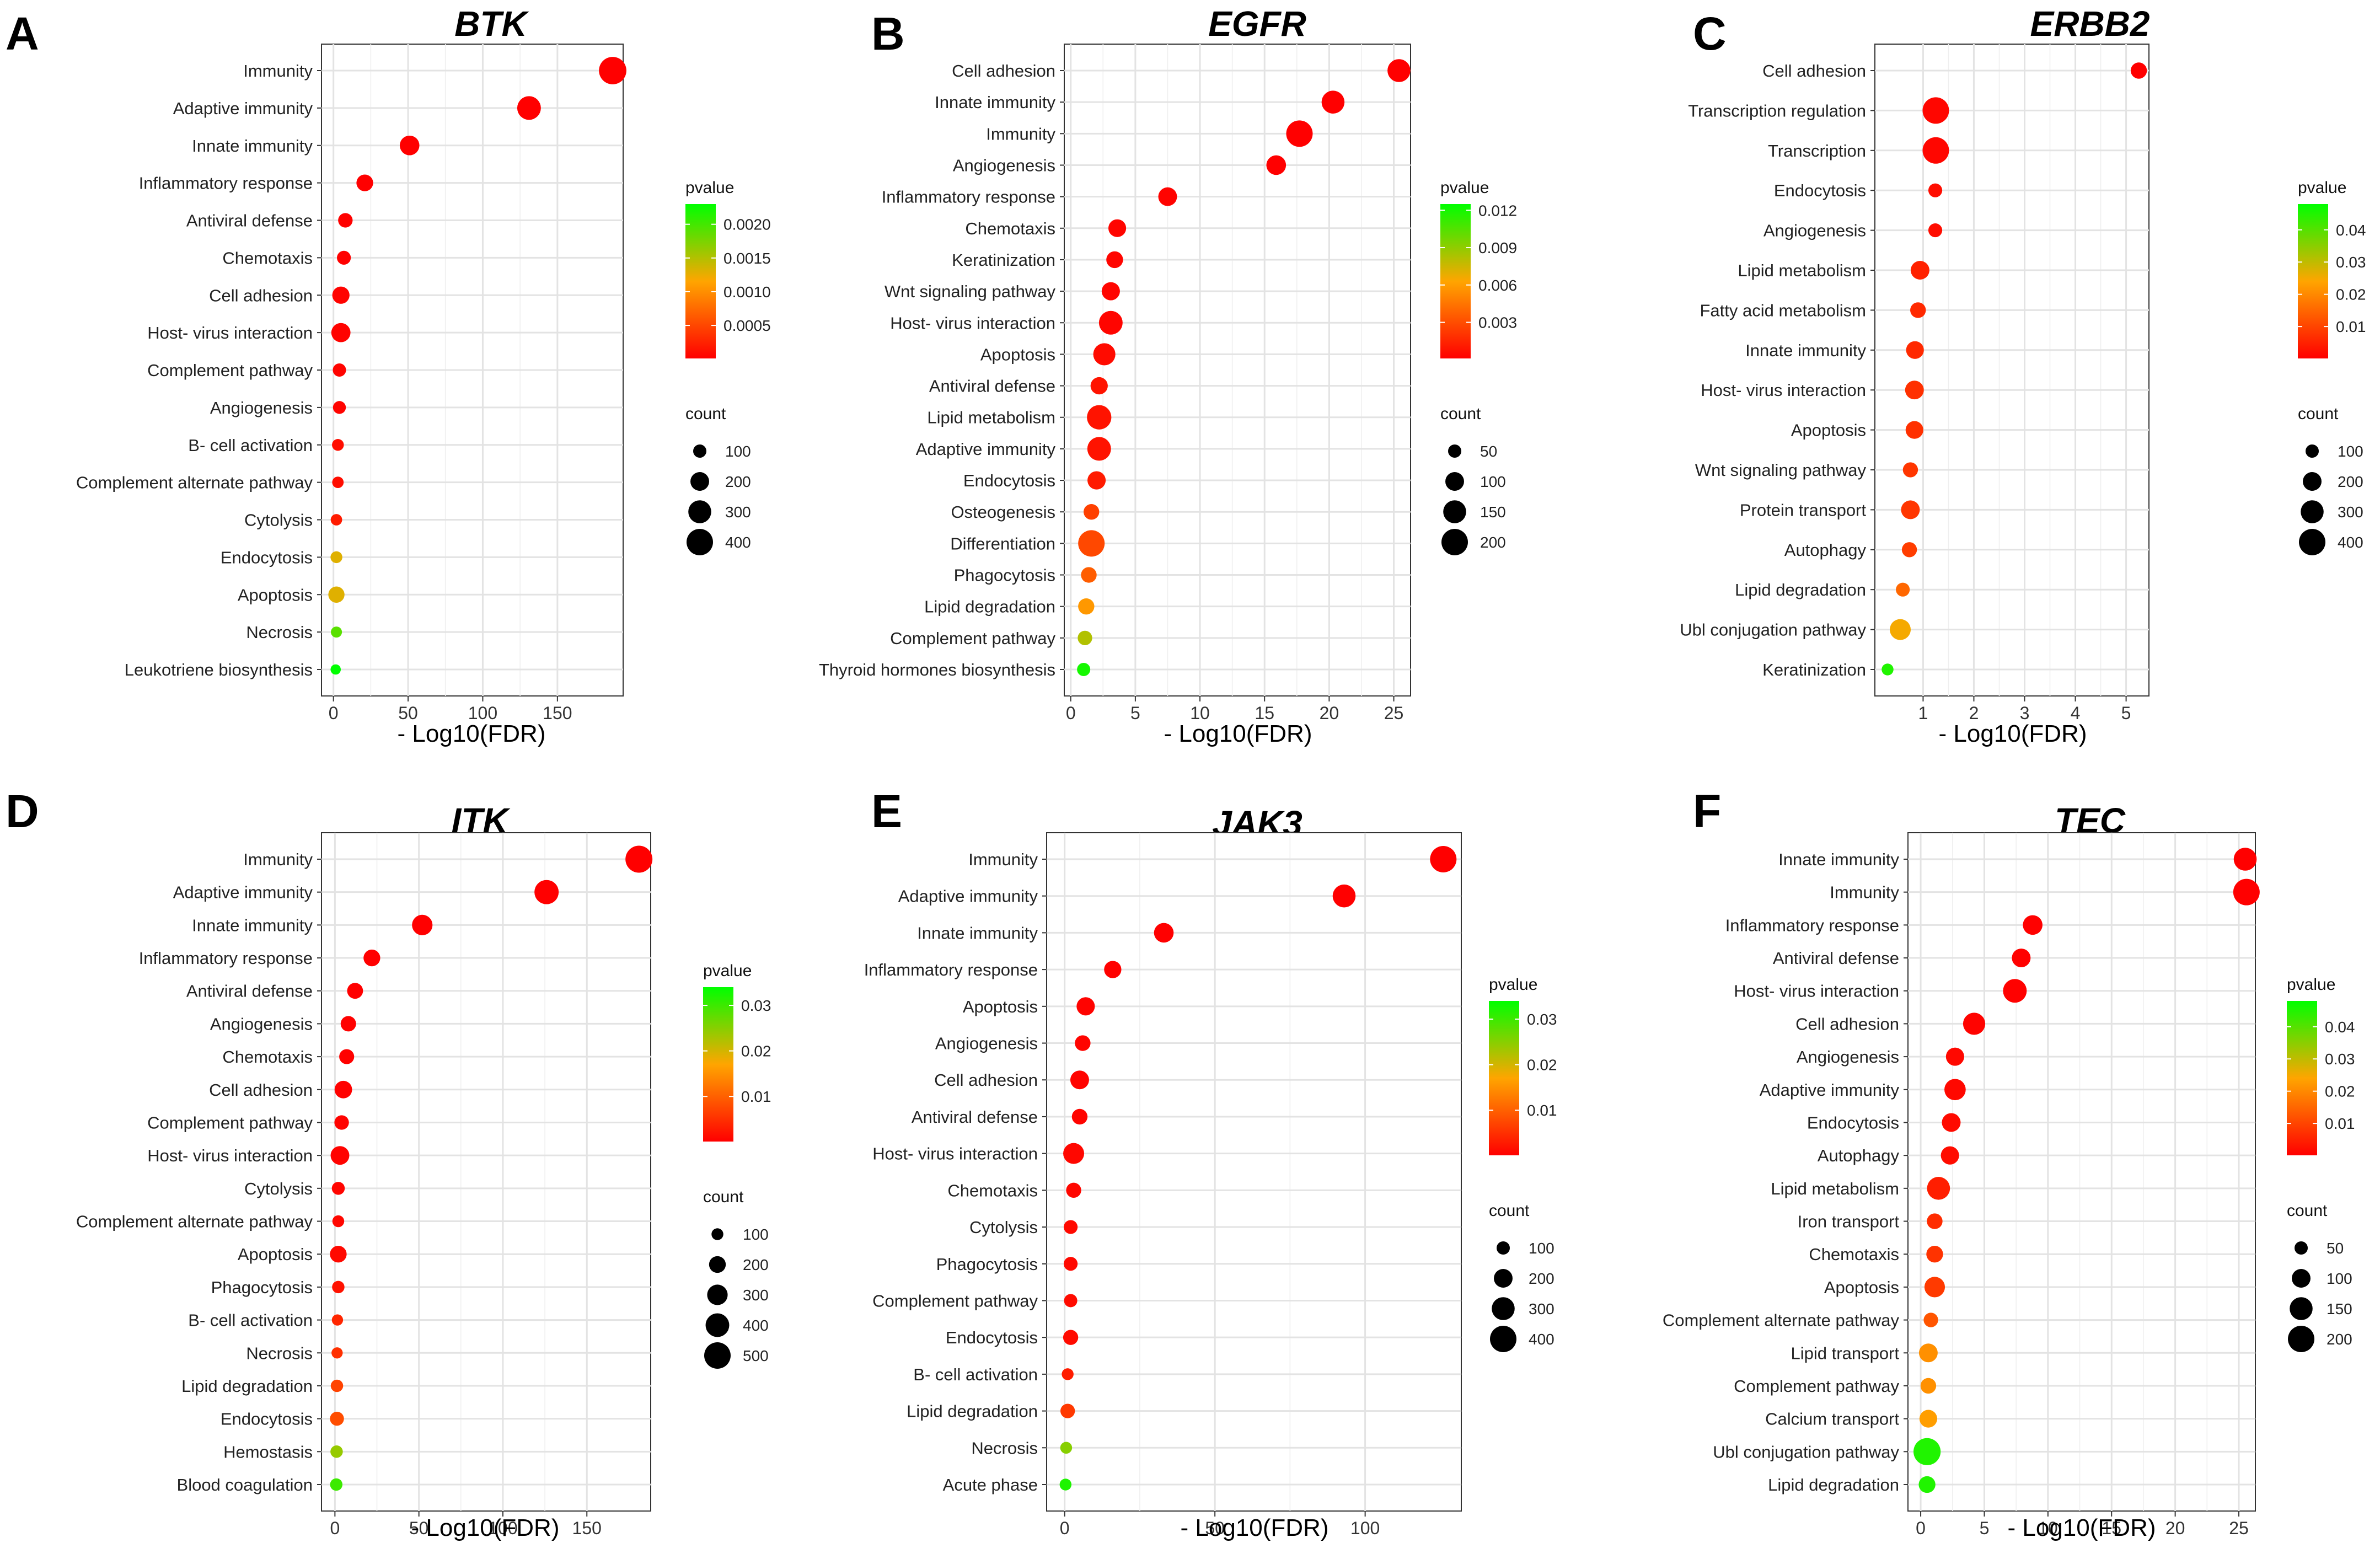  I want to click on legend-size-label: 300, so click(756, 1295).